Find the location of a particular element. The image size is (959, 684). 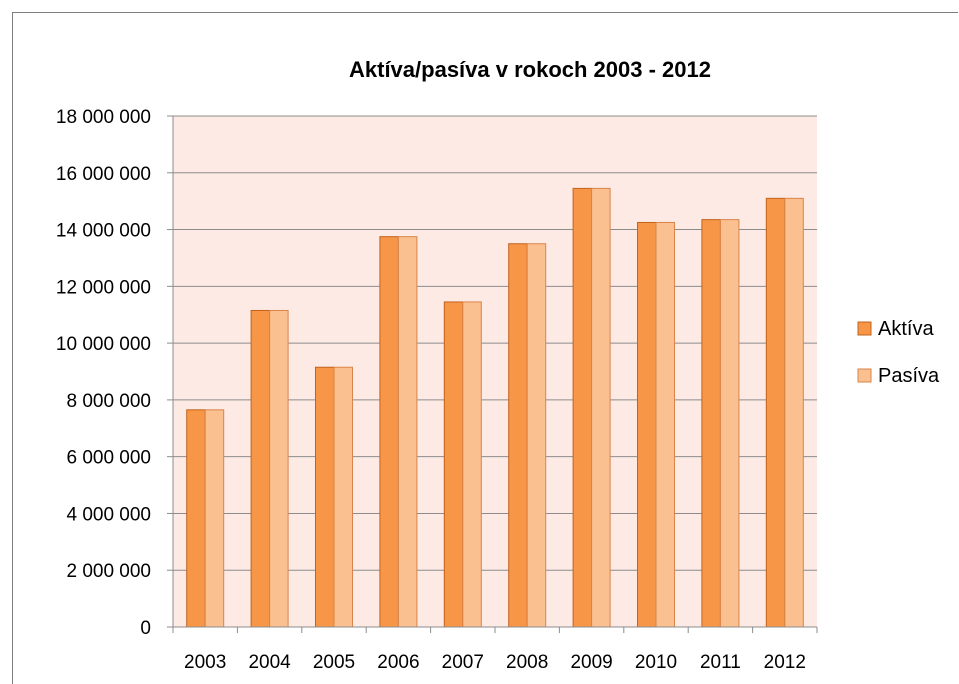

x-tick-label: 2006 is located at coordinates (398, 662).